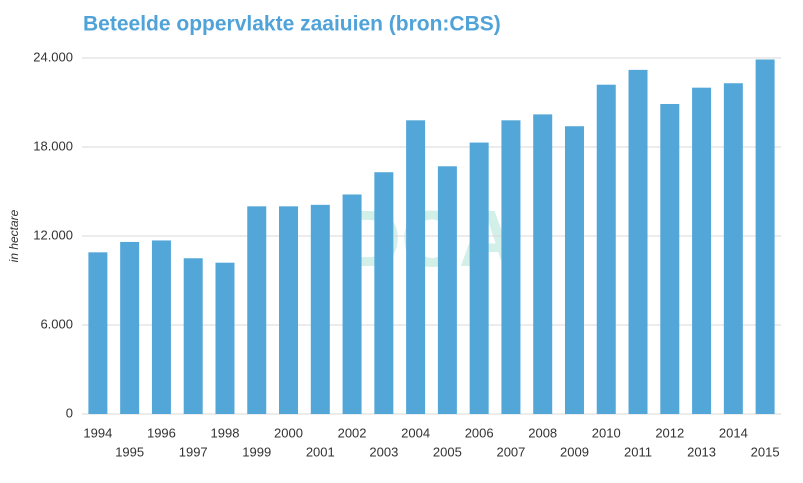 The width and height of the screenshot is (803, 483). I want to click on x-tick-label: 2001, so click(320, 451).